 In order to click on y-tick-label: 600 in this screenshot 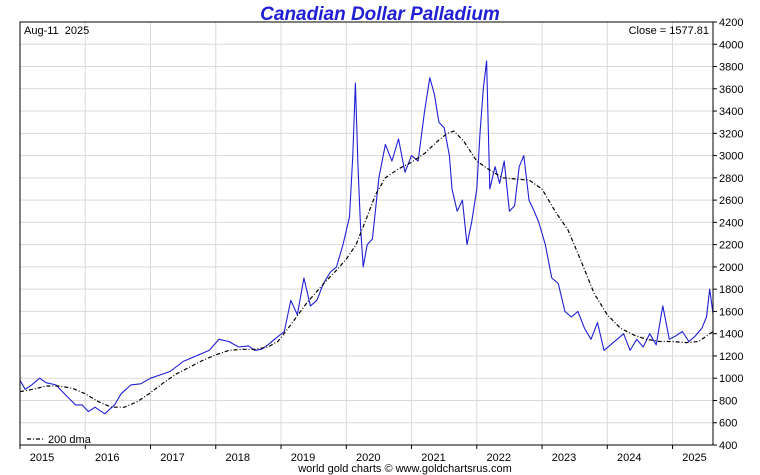, I will do `click(728, 424)`.